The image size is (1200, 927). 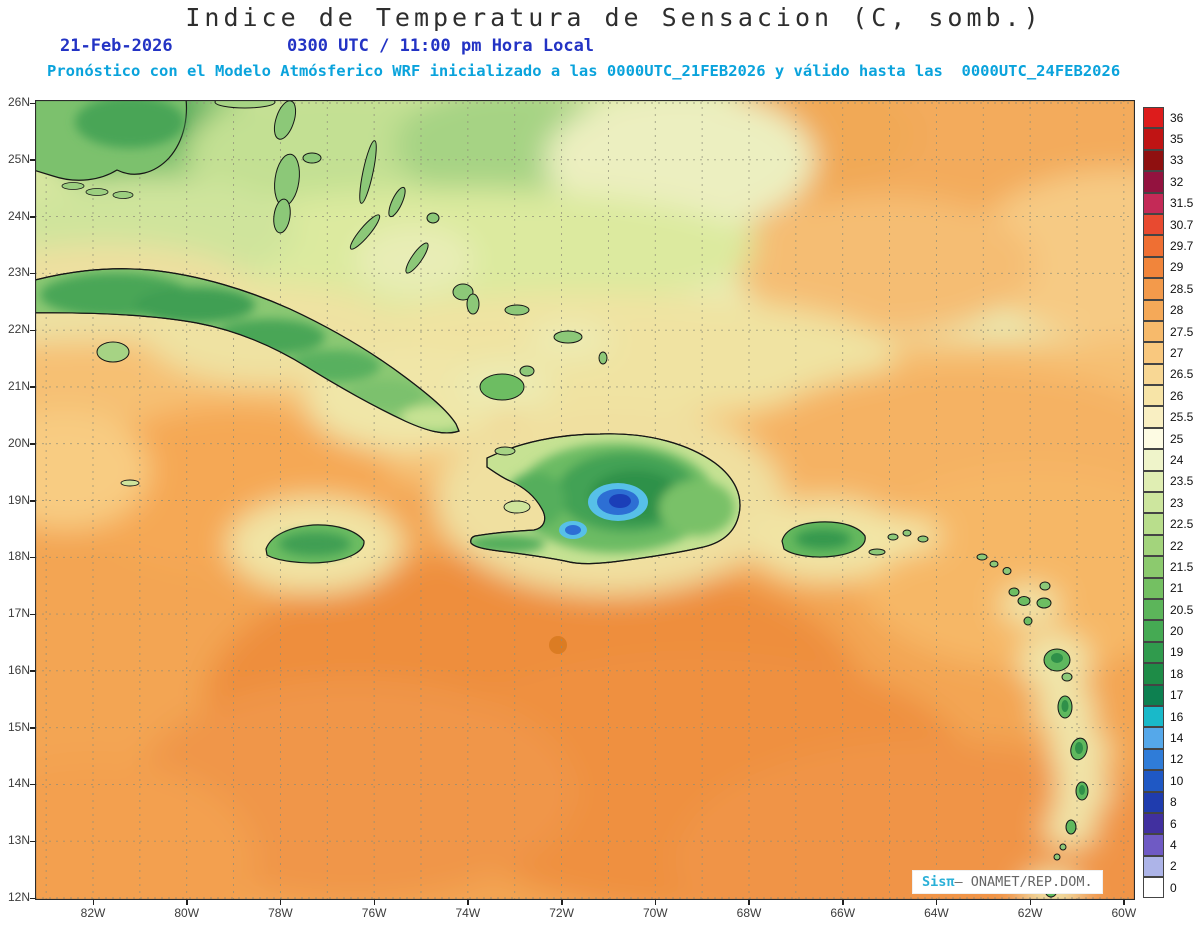 I want to click on lat-tick-label: 19N, so click(x=18, y=499).